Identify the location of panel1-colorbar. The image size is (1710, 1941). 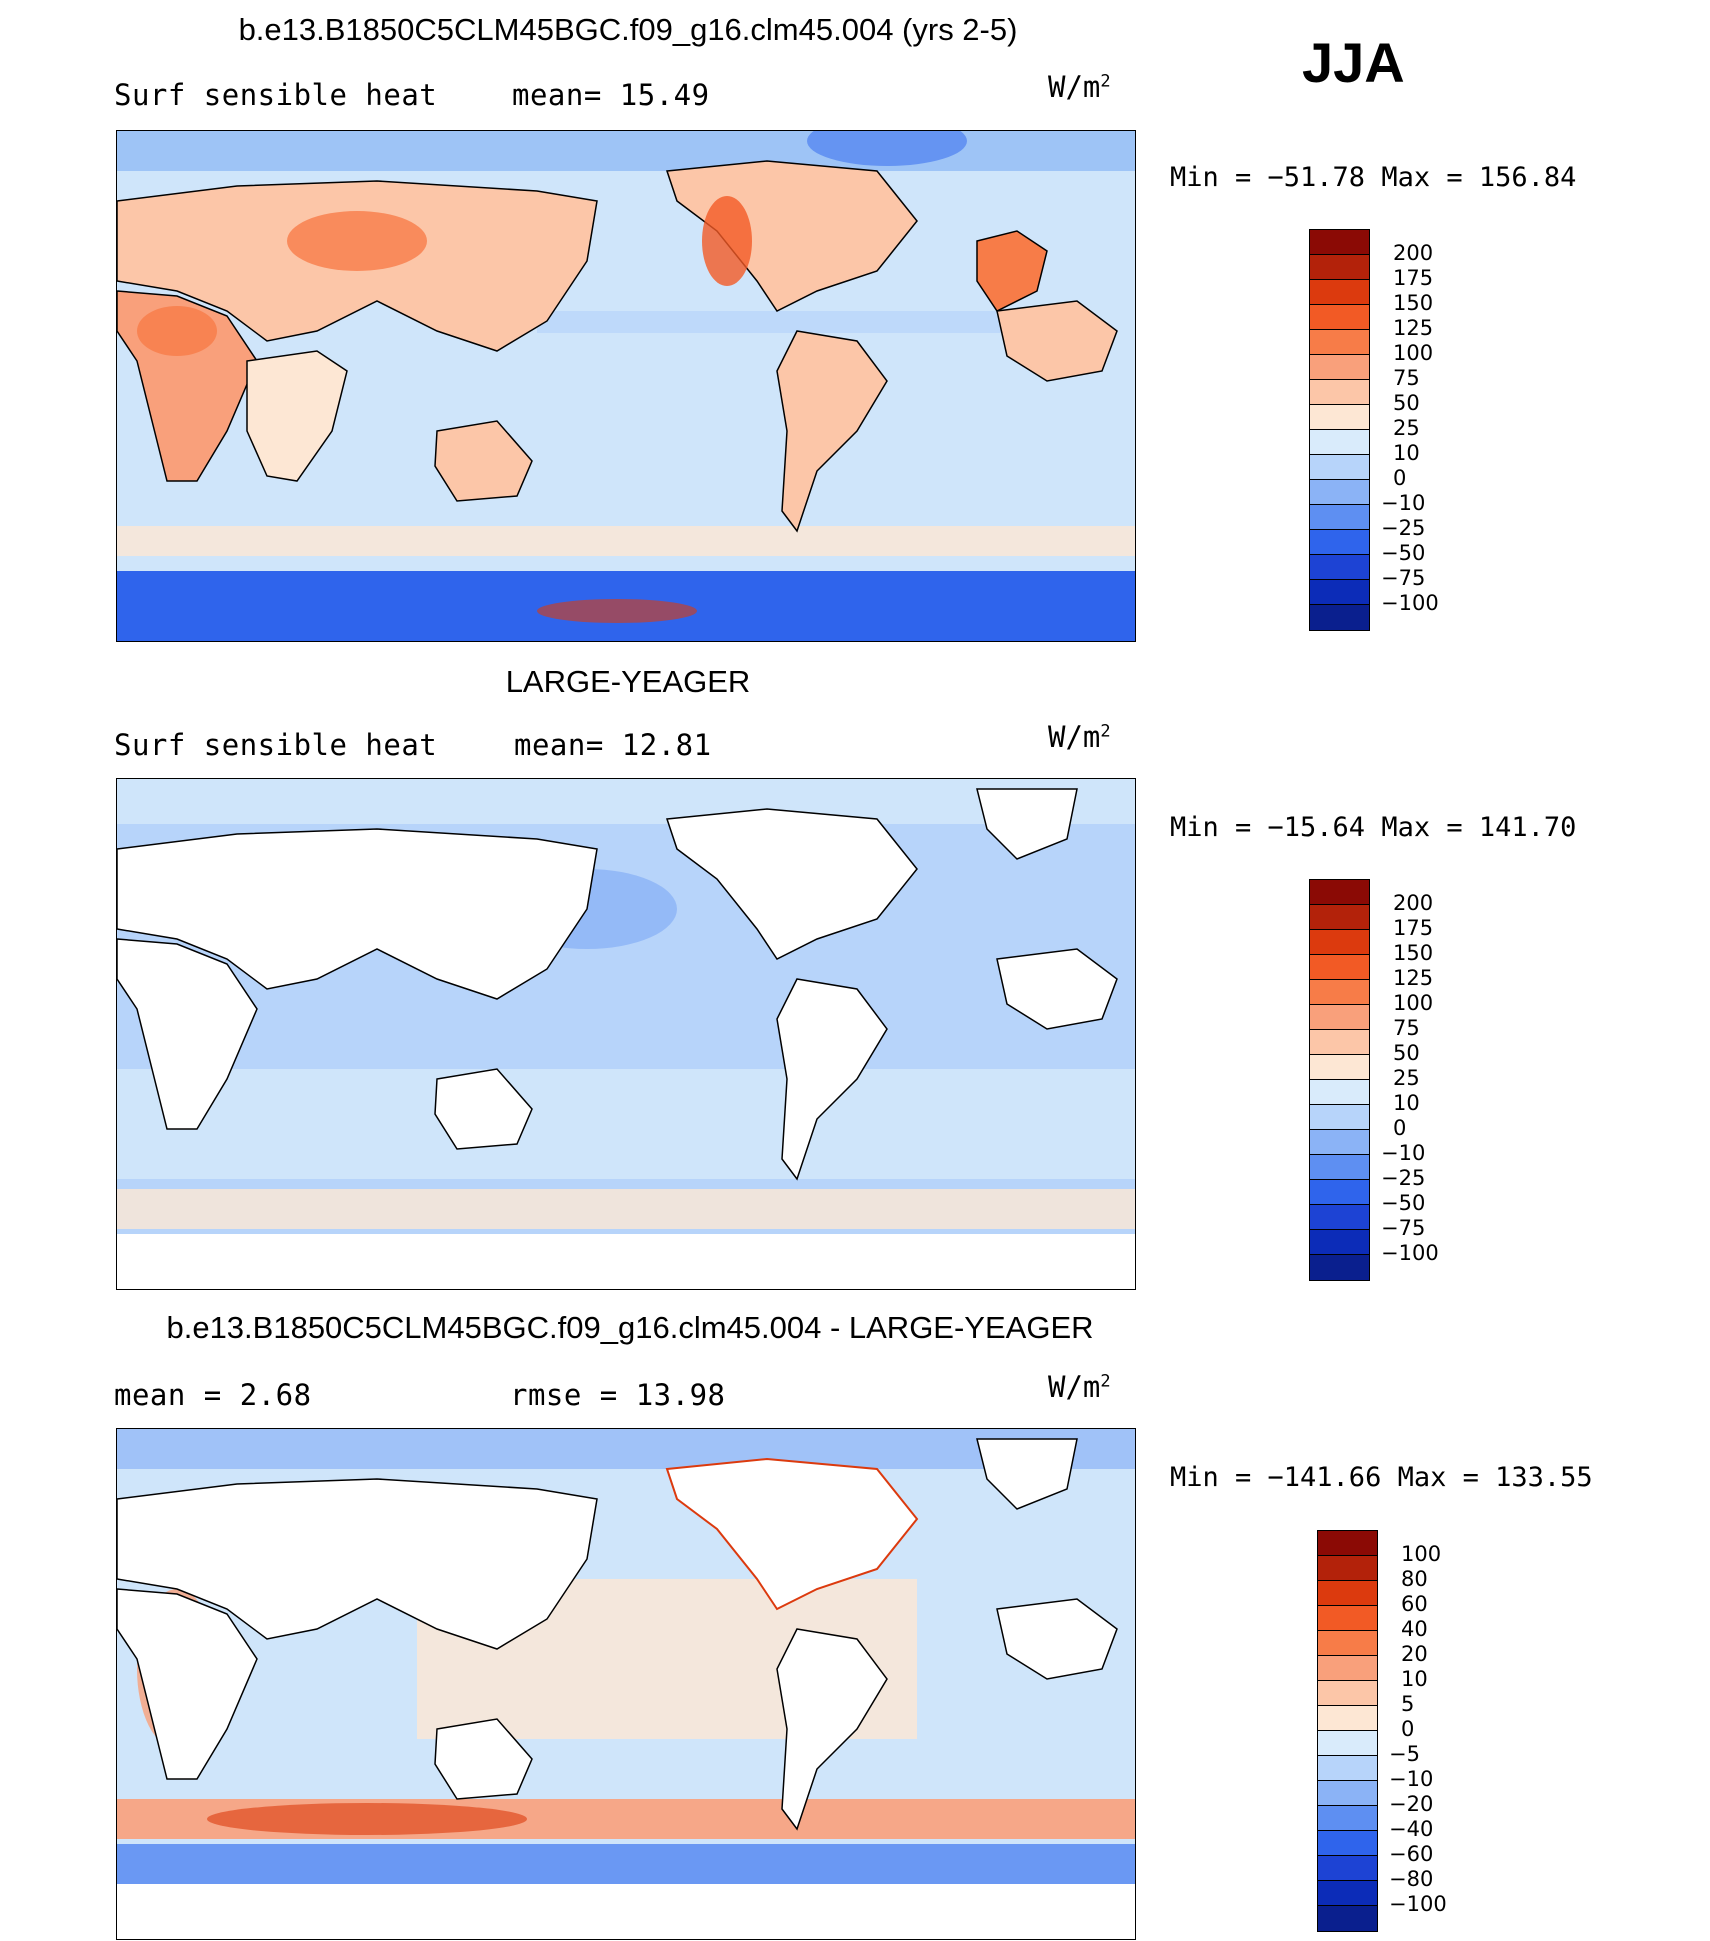
(1339, 430).